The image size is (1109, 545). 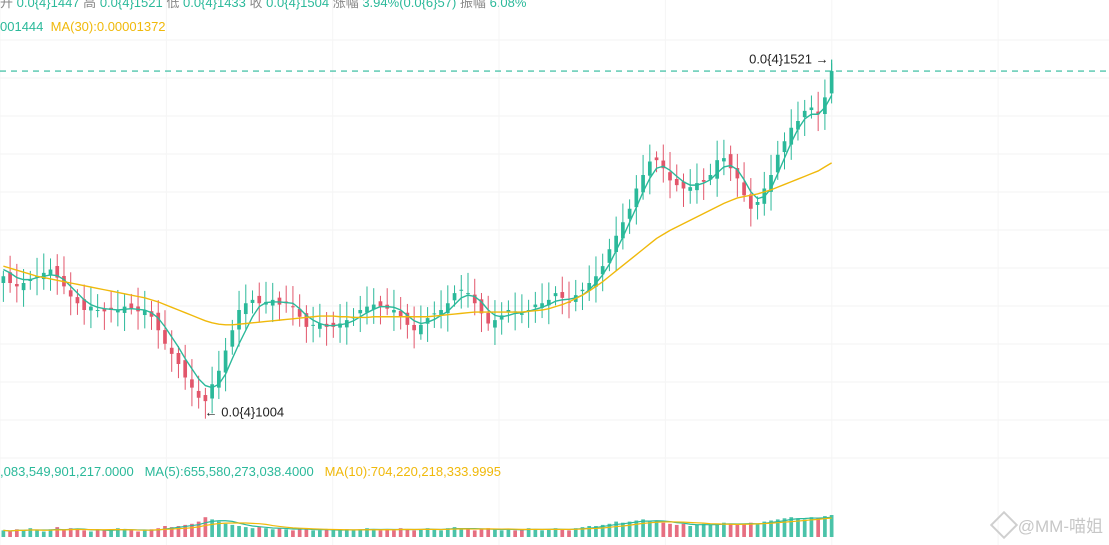 What do you see at coordinates (173, 5) in the screenshot?
I see `low-label: 低` at bounding box center [173, 5].